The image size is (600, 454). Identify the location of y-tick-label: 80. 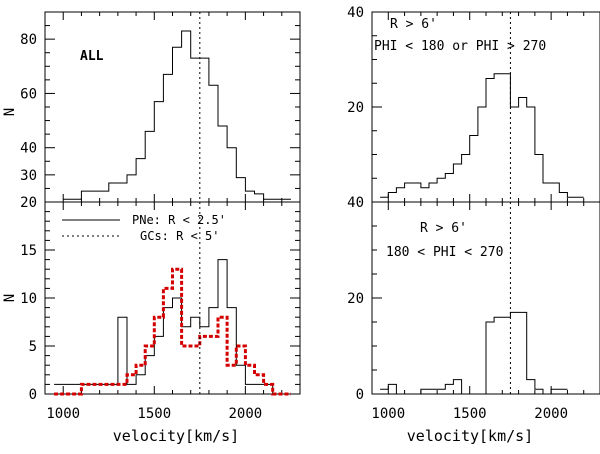
(28, 40).